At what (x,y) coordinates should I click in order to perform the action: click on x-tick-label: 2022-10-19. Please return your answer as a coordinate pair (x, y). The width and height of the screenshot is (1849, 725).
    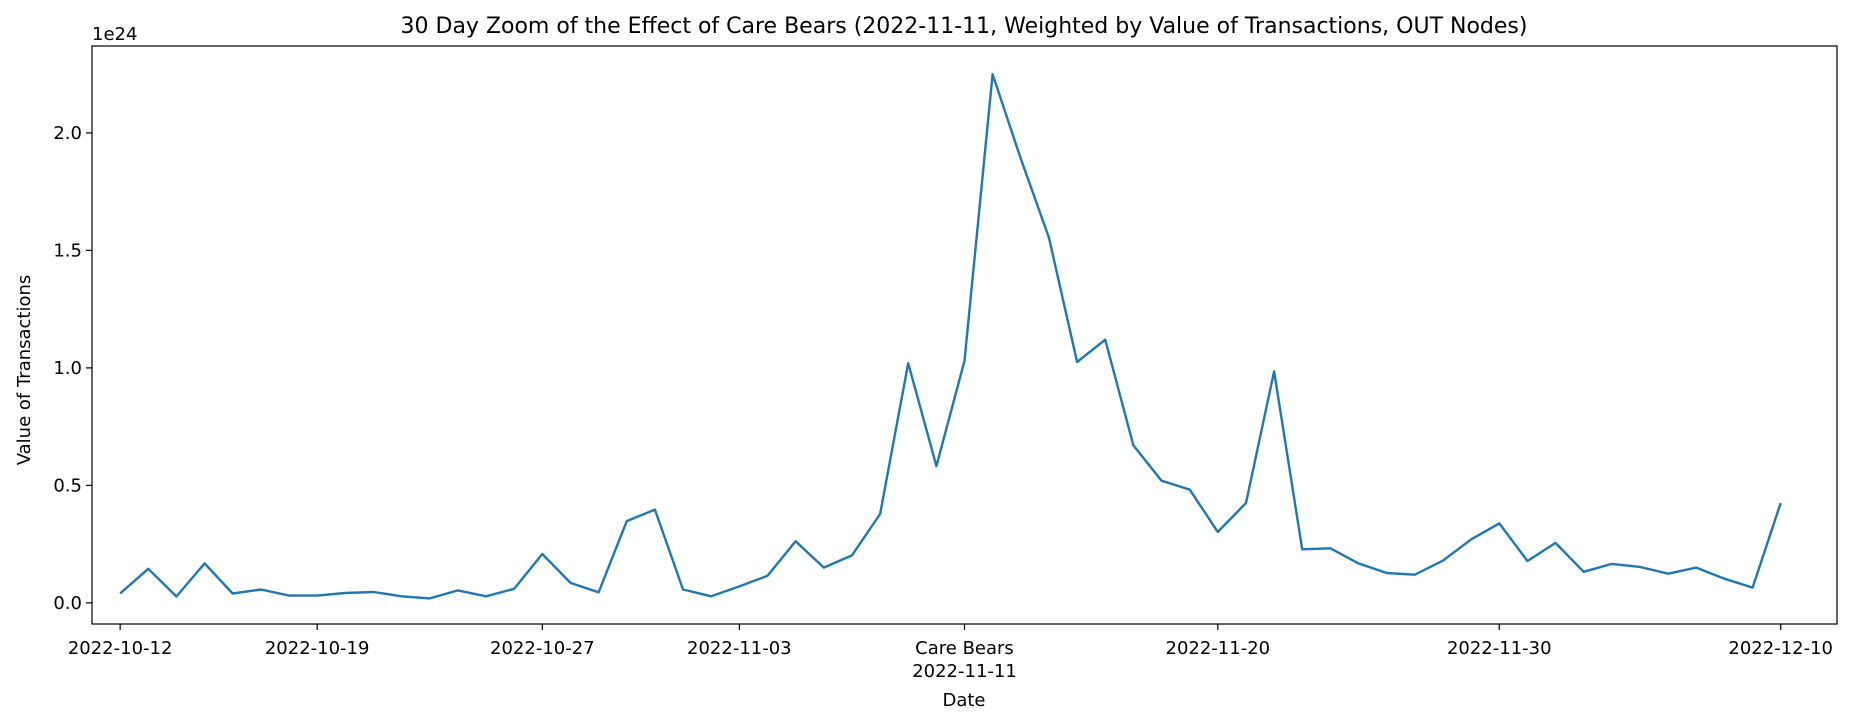
    Looking at the image, I should click on (317, 648).